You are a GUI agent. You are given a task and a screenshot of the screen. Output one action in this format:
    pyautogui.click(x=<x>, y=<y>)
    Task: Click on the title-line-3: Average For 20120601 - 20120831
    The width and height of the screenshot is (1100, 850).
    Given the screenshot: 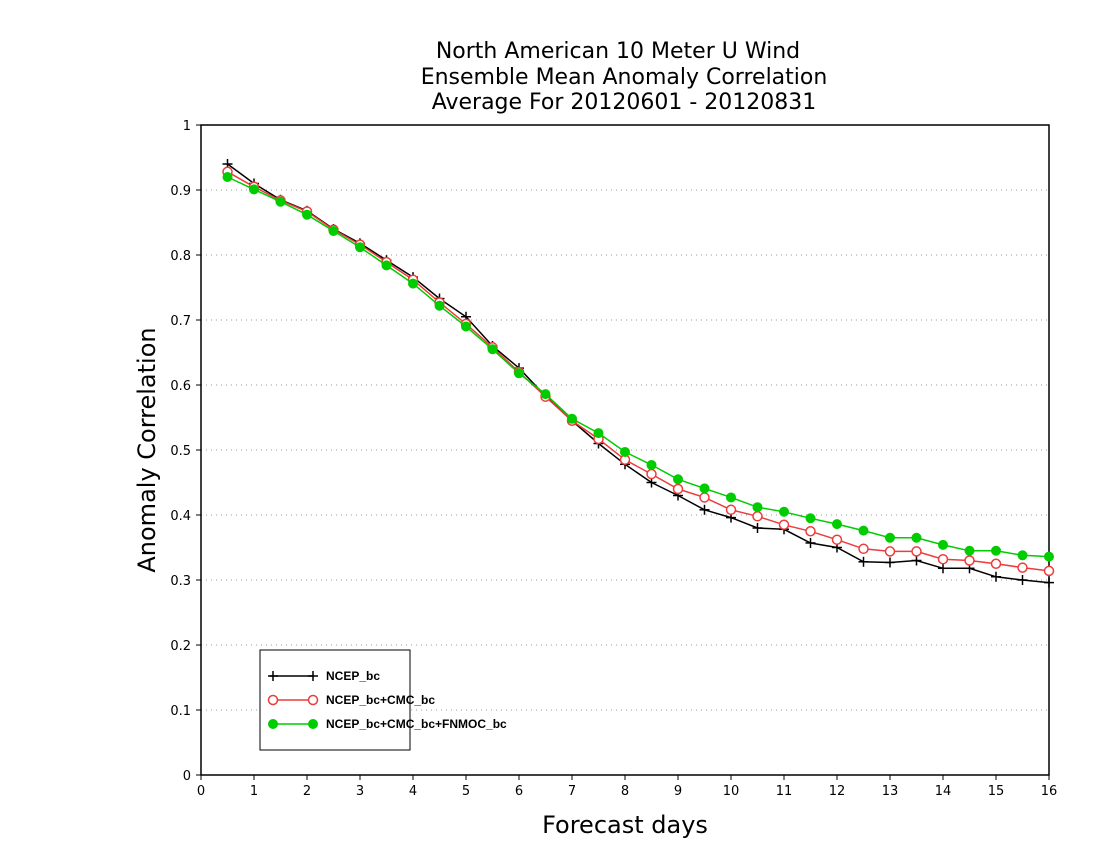 What is the action you would take?
    pyautogui.click(x=624, y=102)
    